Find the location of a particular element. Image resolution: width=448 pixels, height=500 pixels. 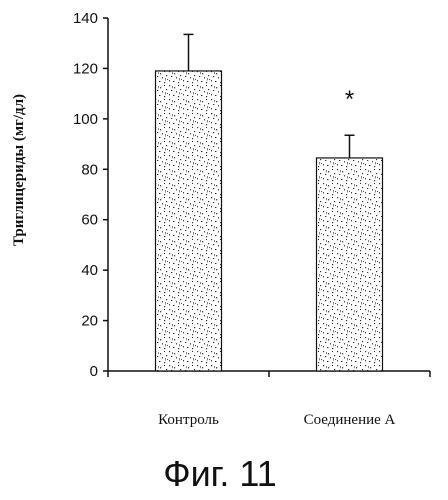

category-label: Контроль is located at coordinates (188, 420).